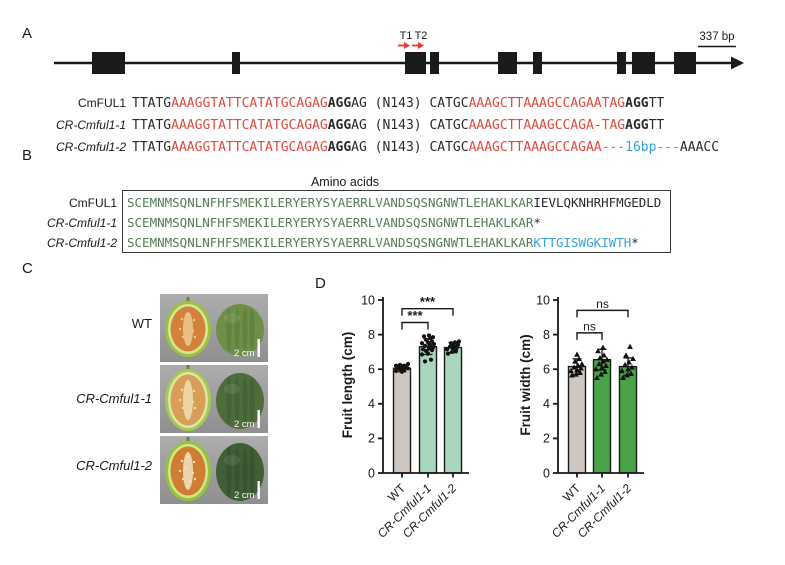 The height and width of the screenshot is (565, 785). What do you see at coordinates (656, 125) in the screenshot?
I see `sequence-segment: TT` at bounding box center [656, 125].